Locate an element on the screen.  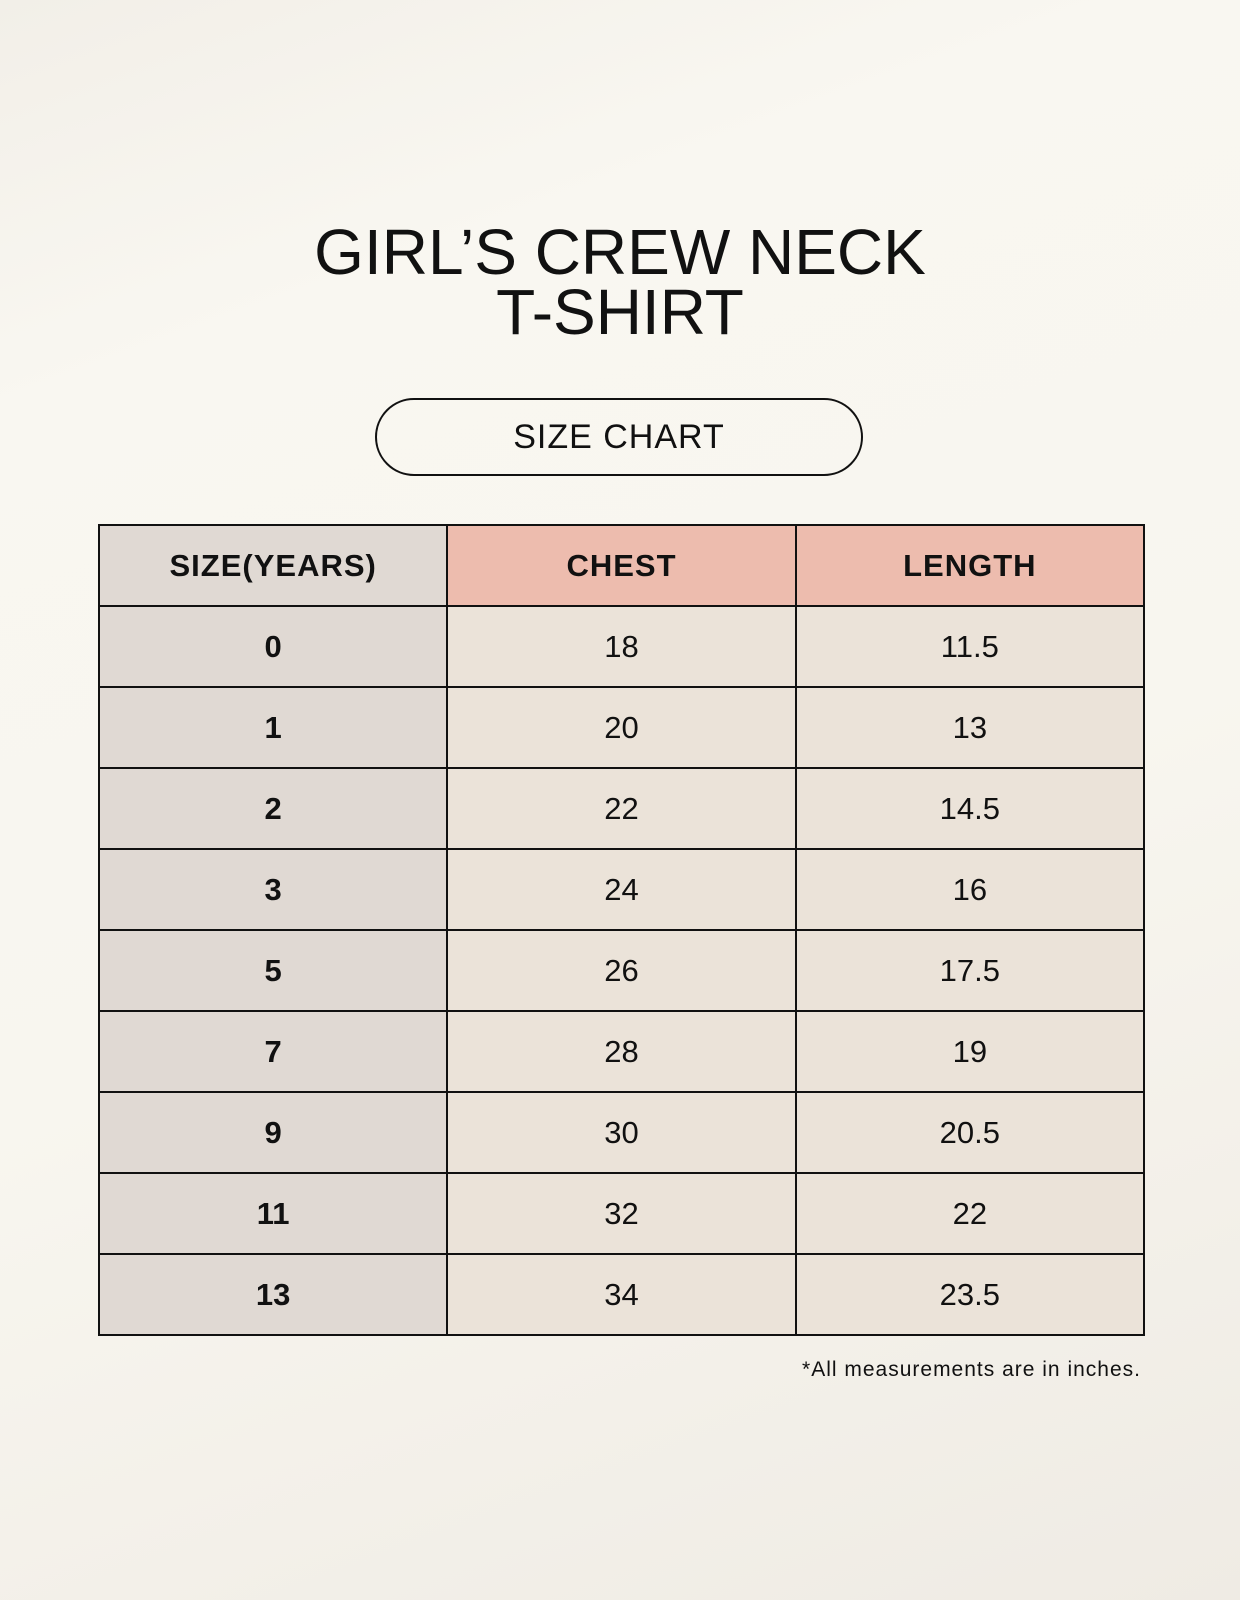
length-cell: 23.5 is located at coordinates (970, 1294).